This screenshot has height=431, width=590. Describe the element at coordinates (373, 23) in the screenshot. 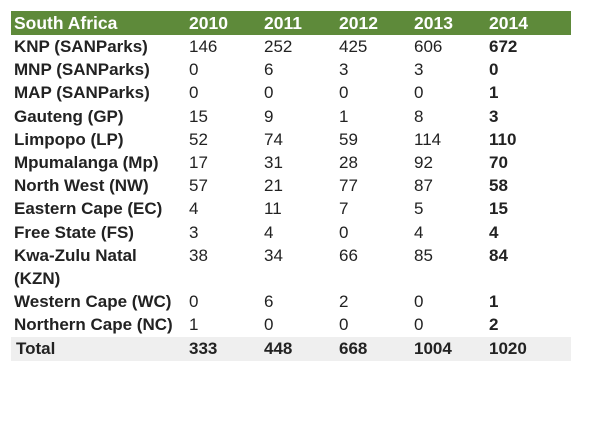

I see `header-year: 2012` at that location.